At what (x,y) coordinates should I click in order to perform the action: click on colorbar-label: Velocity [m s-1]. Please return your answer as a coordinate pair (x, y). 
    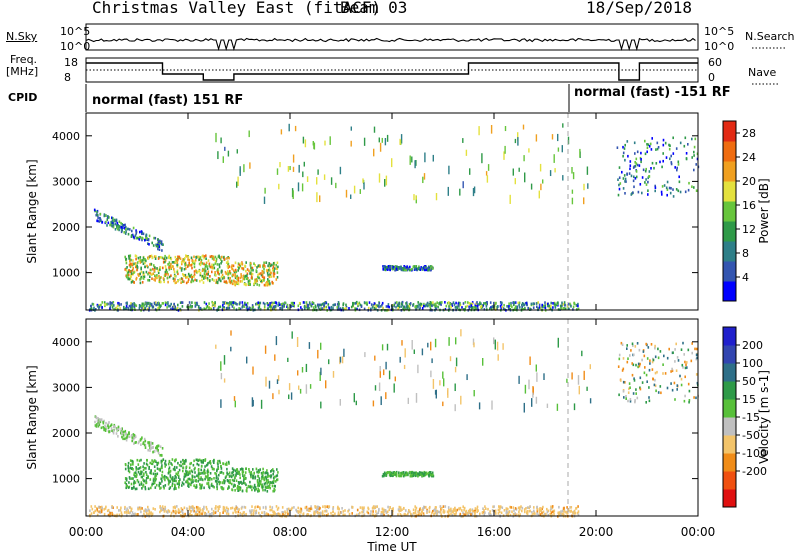
    Looking at the image, I should click on (764, 417).